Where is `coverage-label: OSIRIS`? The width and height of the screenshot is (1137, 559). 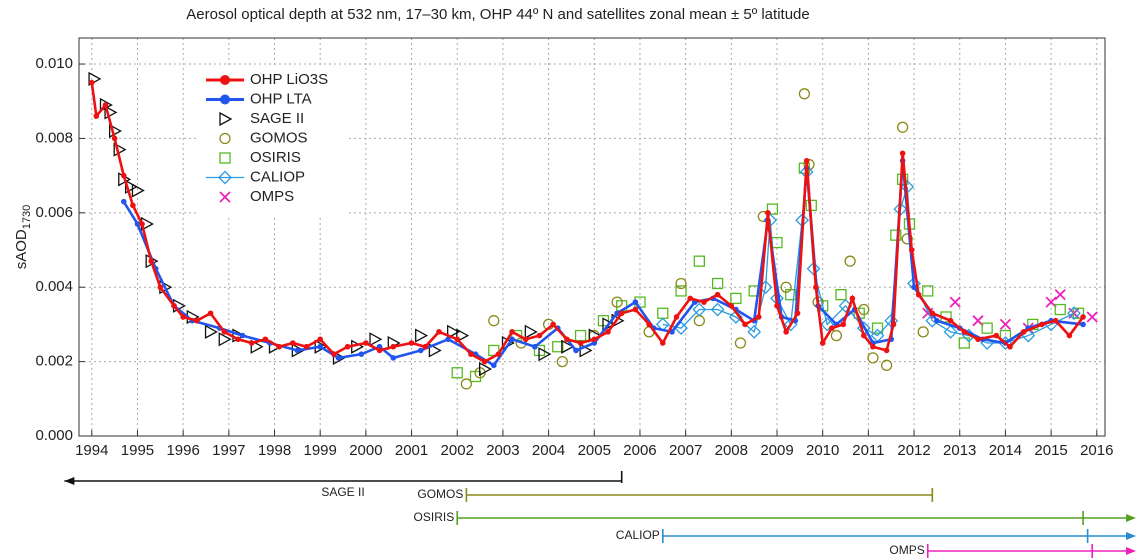 coverage-label: OSIRIS is located at coordinates (434, 517).